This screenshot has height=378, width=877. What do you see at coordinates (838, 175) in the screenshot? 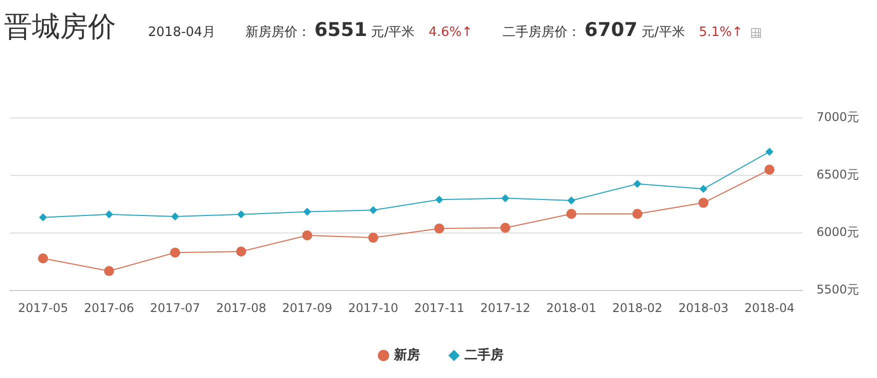
I see `y-tick-label: 6500元` at bounding box center [838, 175].